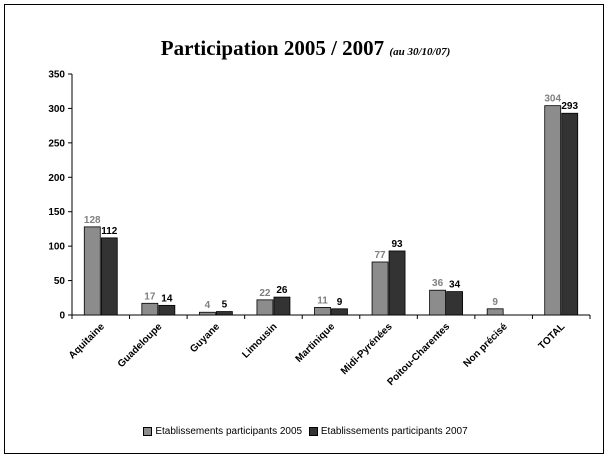 Image resolution: width=611 pixels, height=459 pixels. What do you see at coordinates (486, 345) in the screenshot?
I see `x-tick-label-non-precise: Non précisé` at bounding box center [486, 345].